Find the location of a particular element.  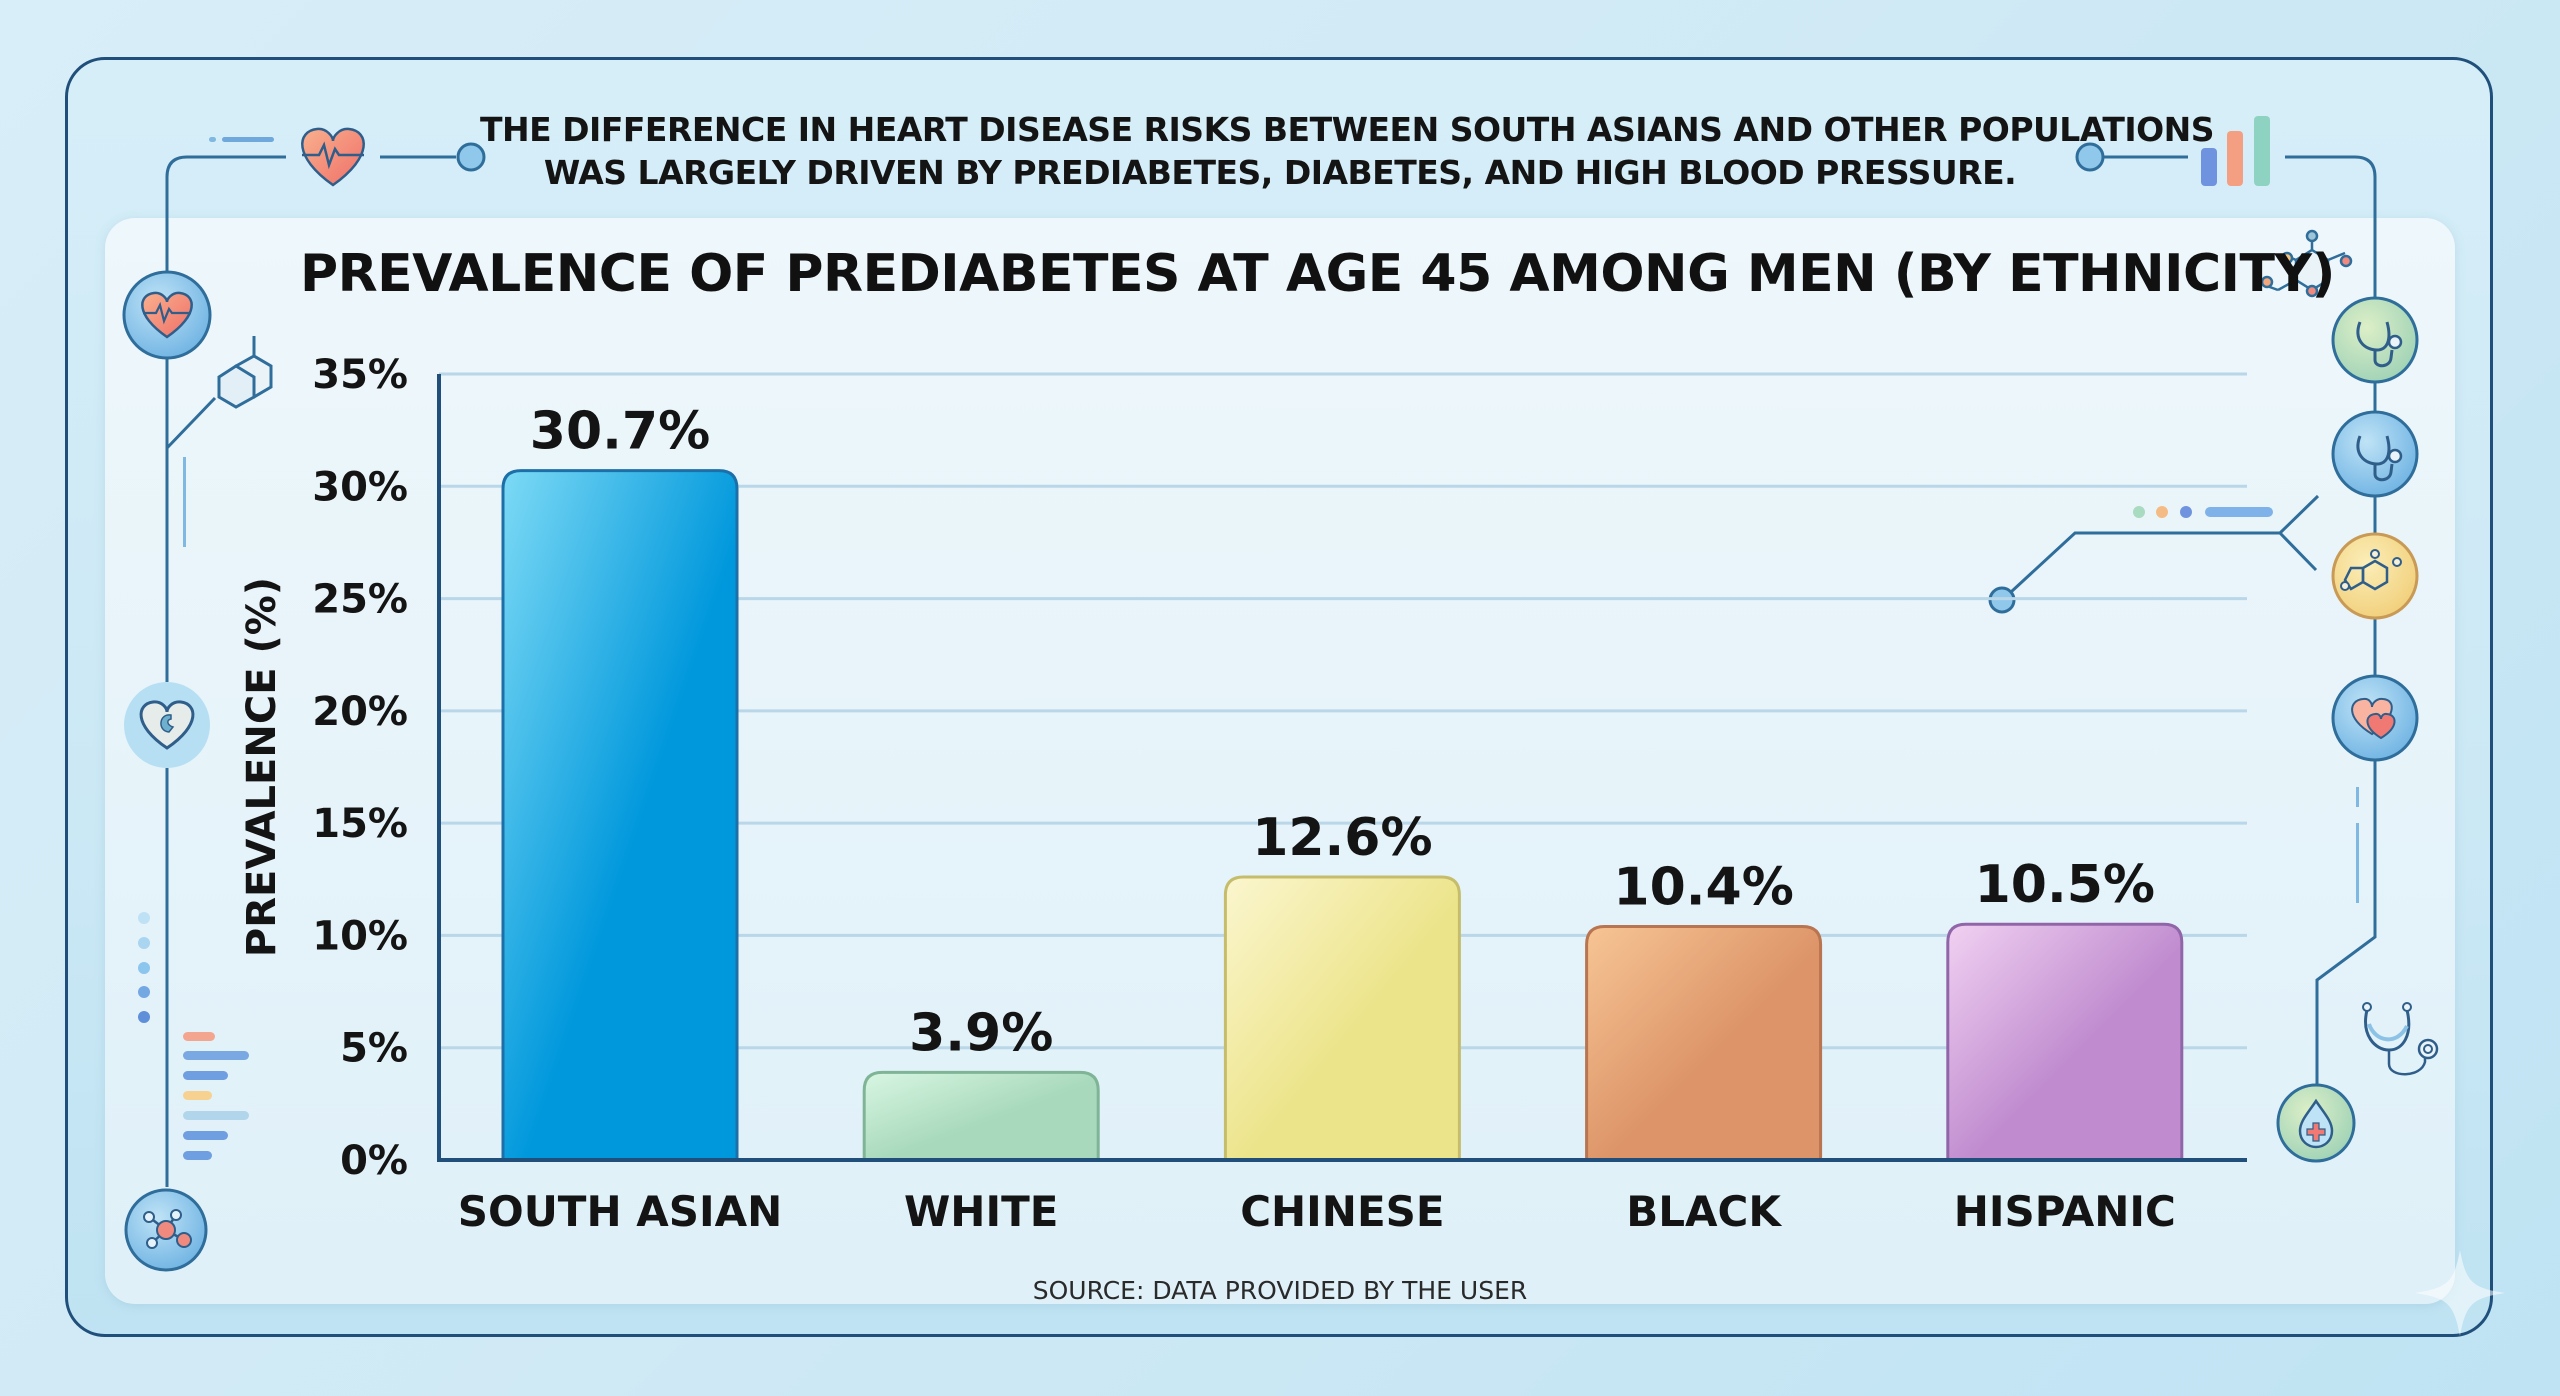

molecule-network-icon is located at coordinates (166, 1230).